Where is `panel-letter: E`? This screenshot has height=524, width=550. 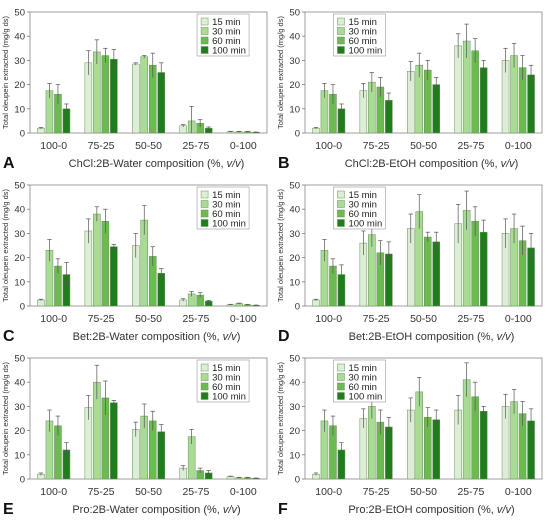
panel-letter: E is located at coordinates (8, 509).